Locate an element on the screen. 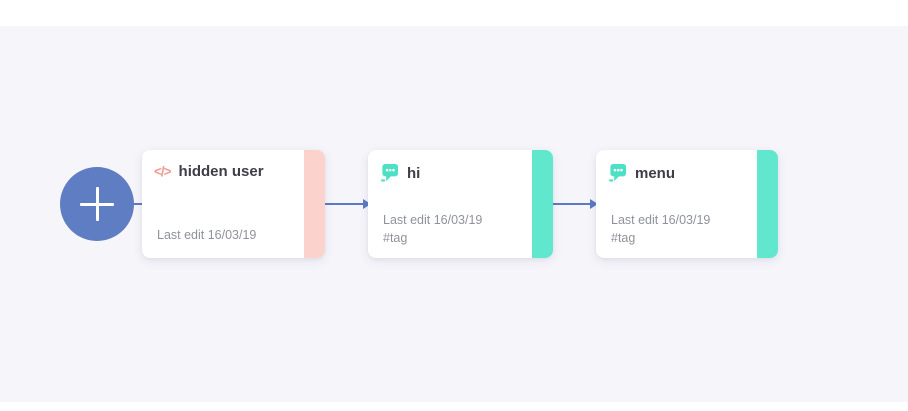  node-title: hi is located at coordinates (414, 173).